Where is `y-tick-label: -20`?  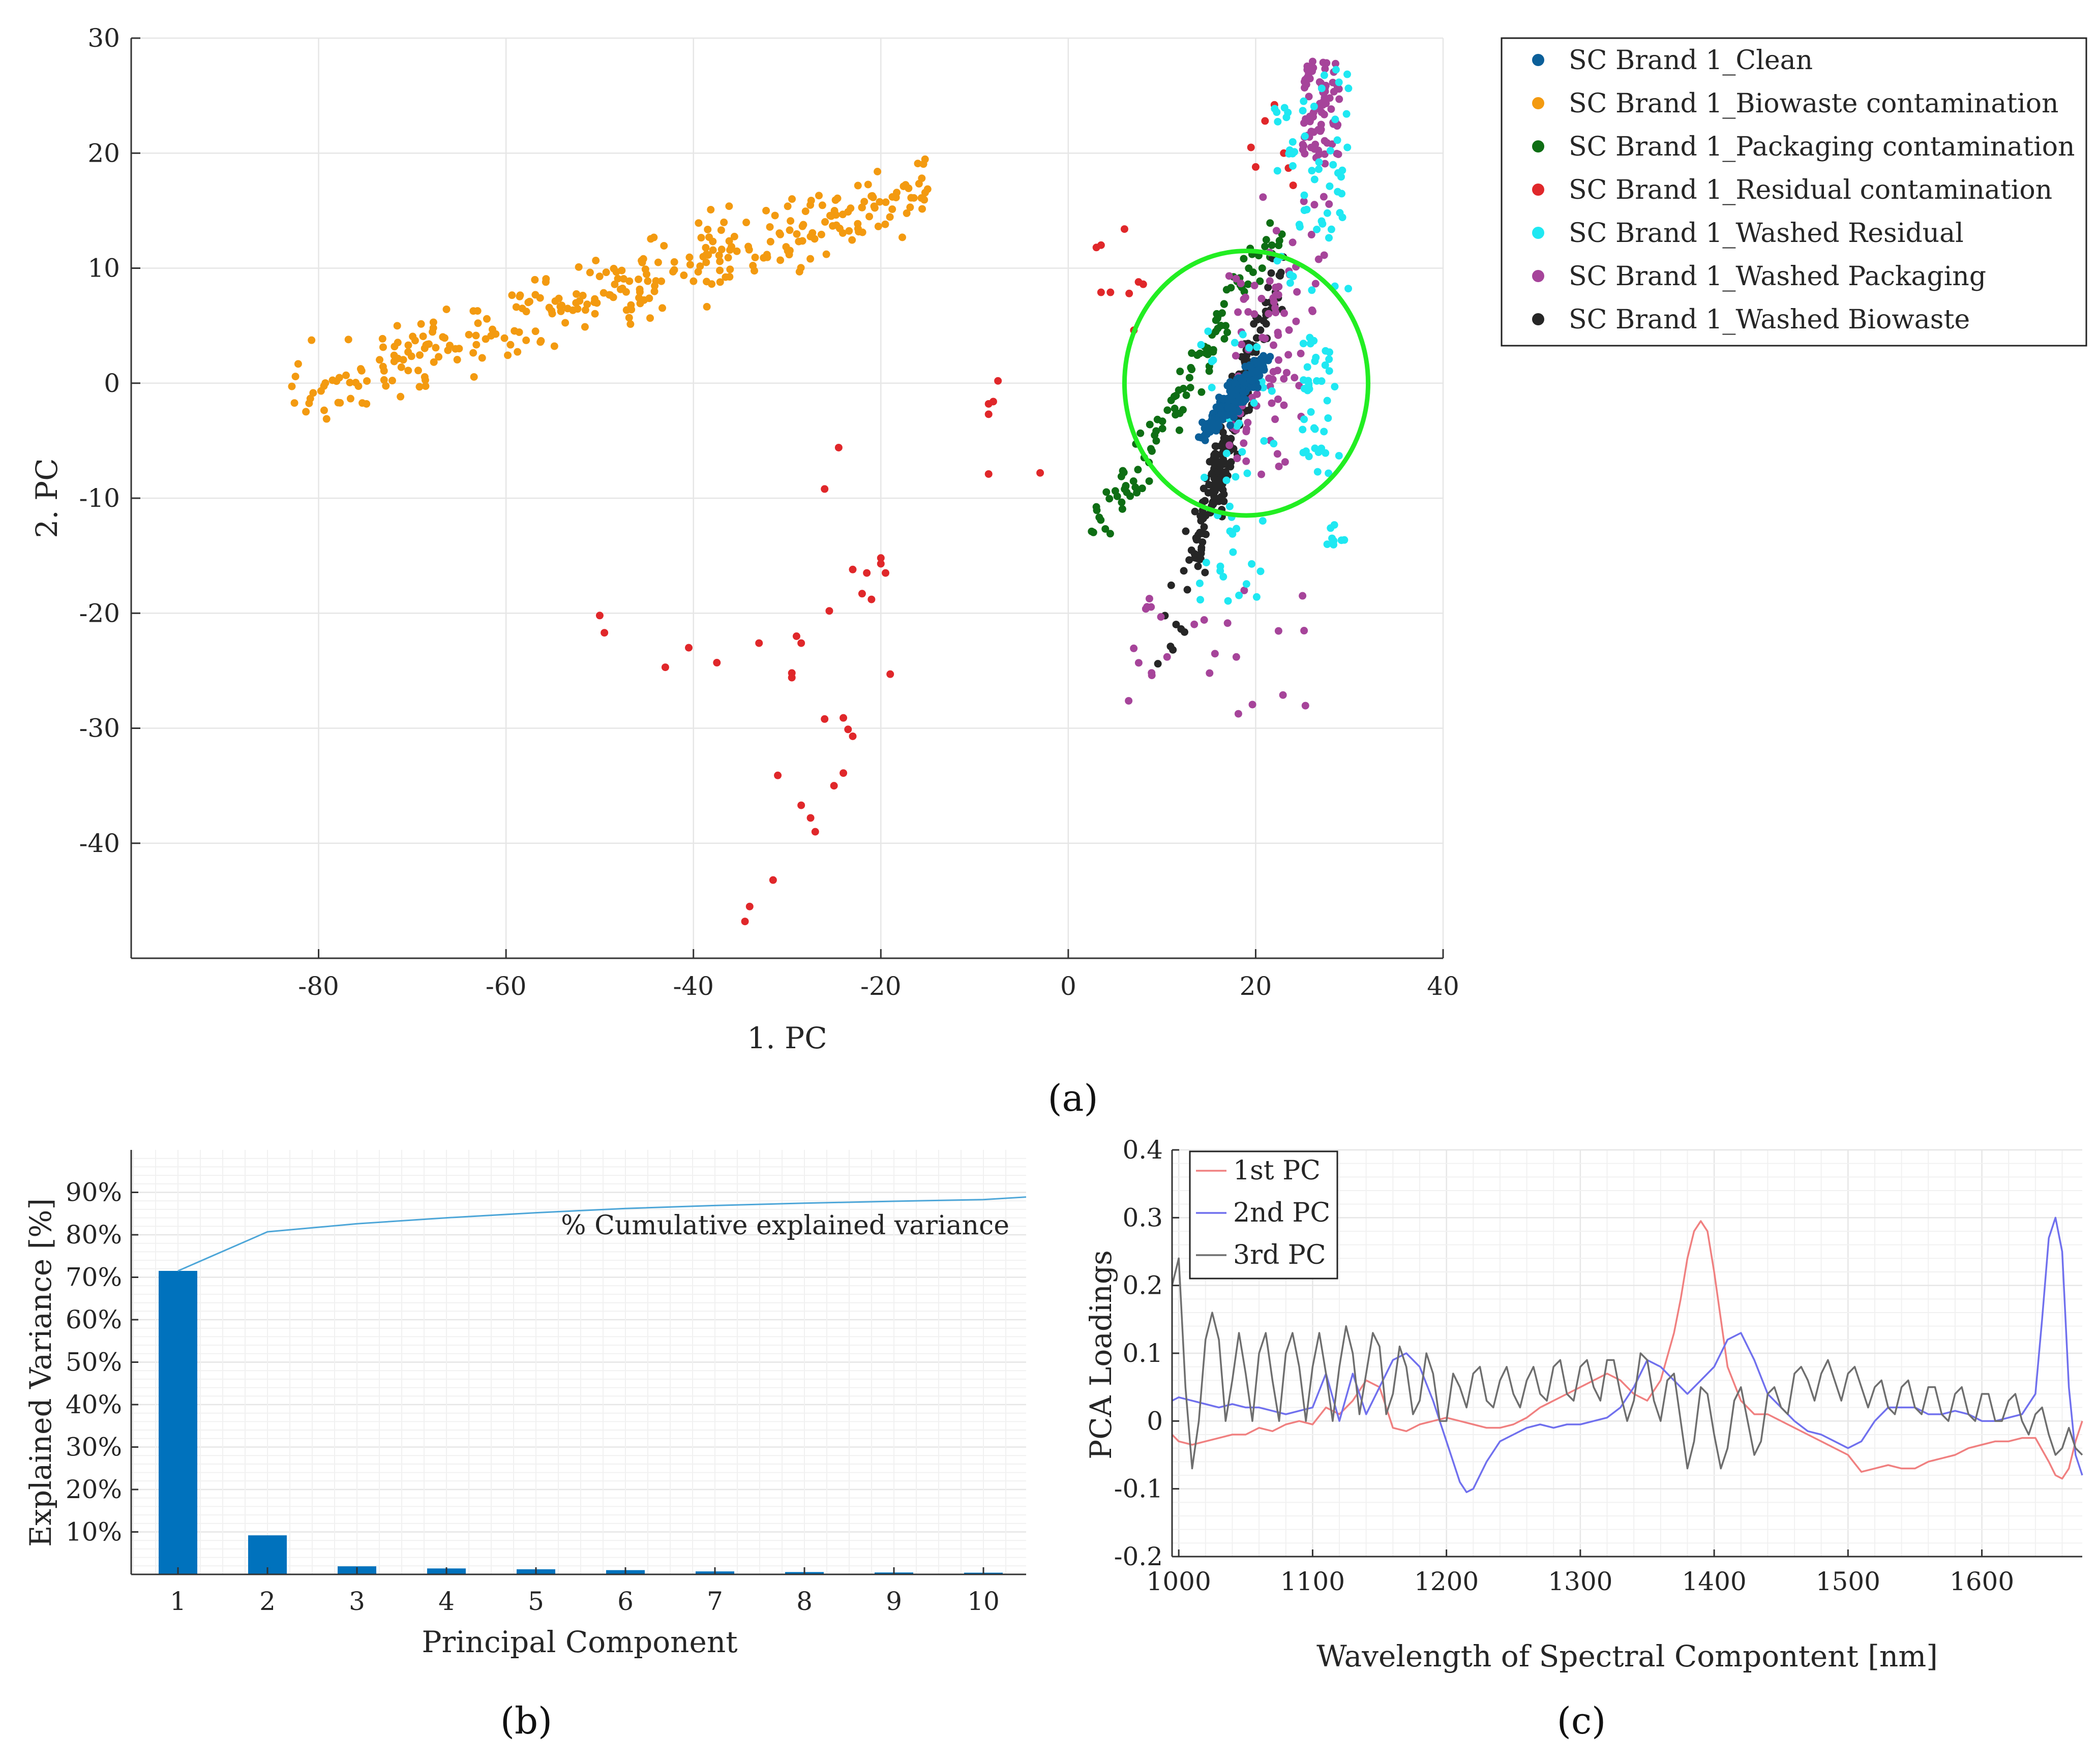
y-tick-label: -20 is located at coordinates (99, 613).